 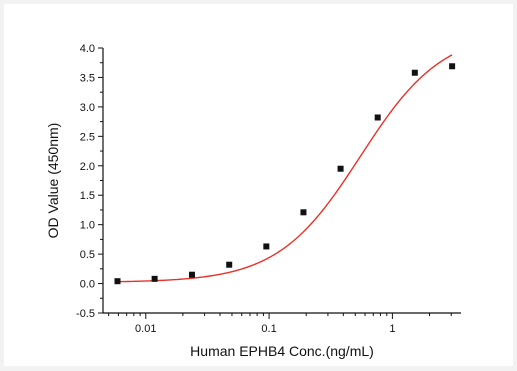 What do you see at coordinates (87, 137) in the screenshot?
I see `y-tick-label: 2.5` at bounding box center [87, 137].